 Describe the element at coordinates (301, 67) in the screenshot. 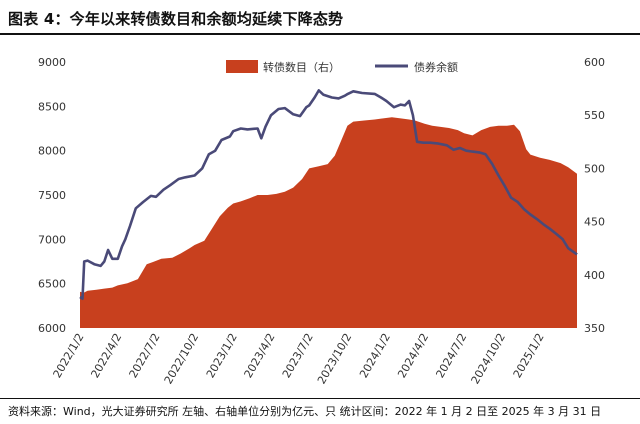

I see `legend-label-count: 转债数目（右）` at that location.